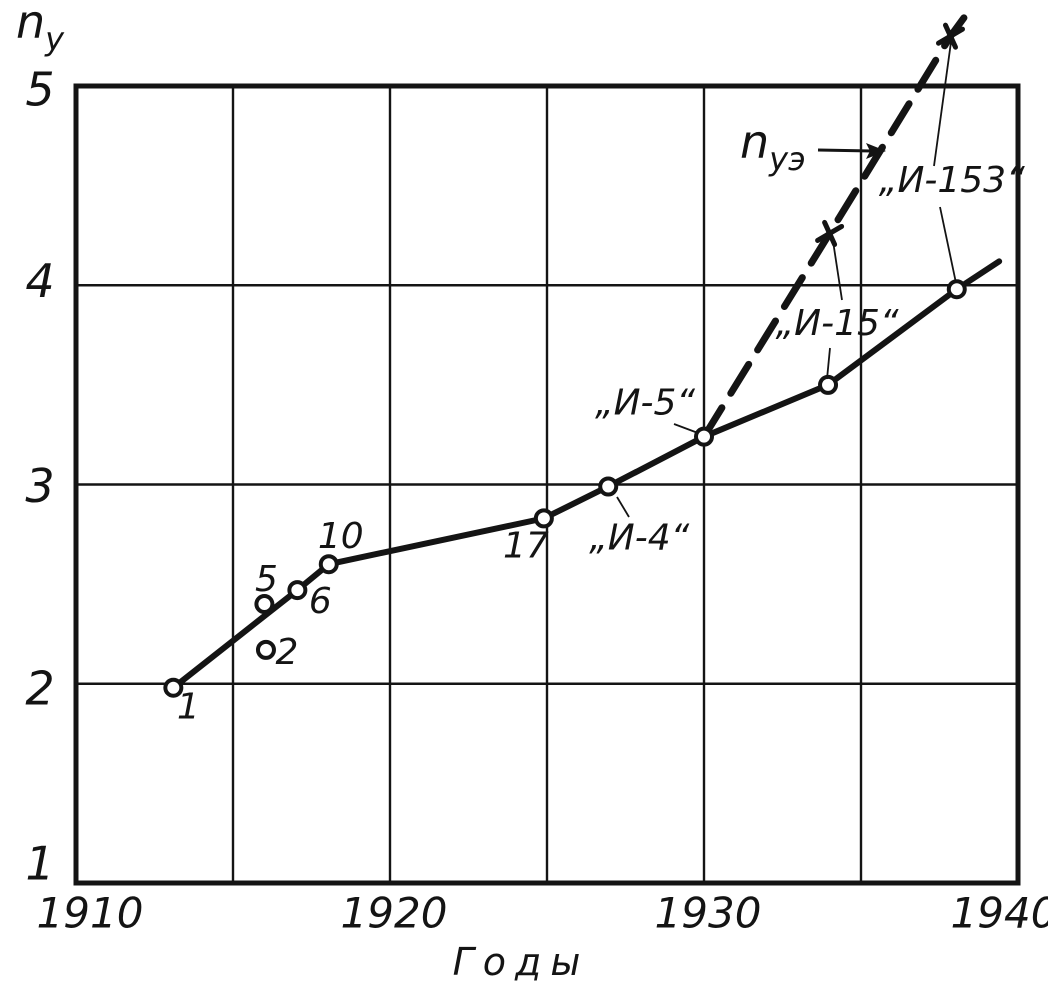  Describe the element at coordinates (39, 864) in the screenshot. I see `y-tick-1: 1` at that location.